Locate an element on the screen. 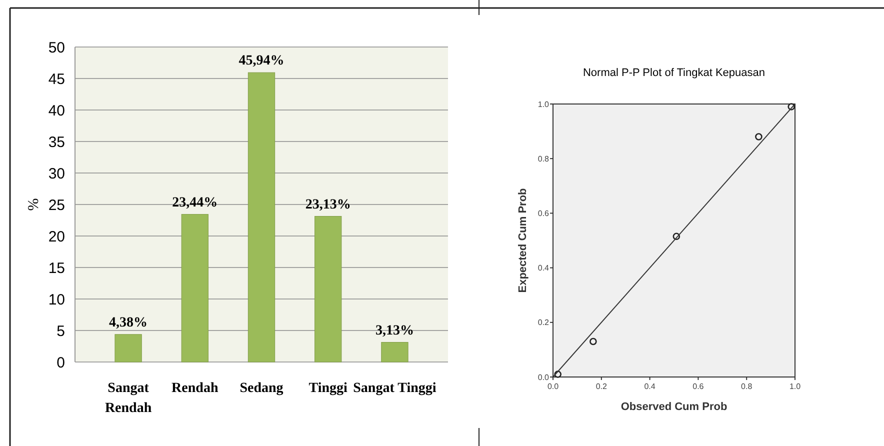  y-tick-label: 0 is located at coordinates (60, 363).